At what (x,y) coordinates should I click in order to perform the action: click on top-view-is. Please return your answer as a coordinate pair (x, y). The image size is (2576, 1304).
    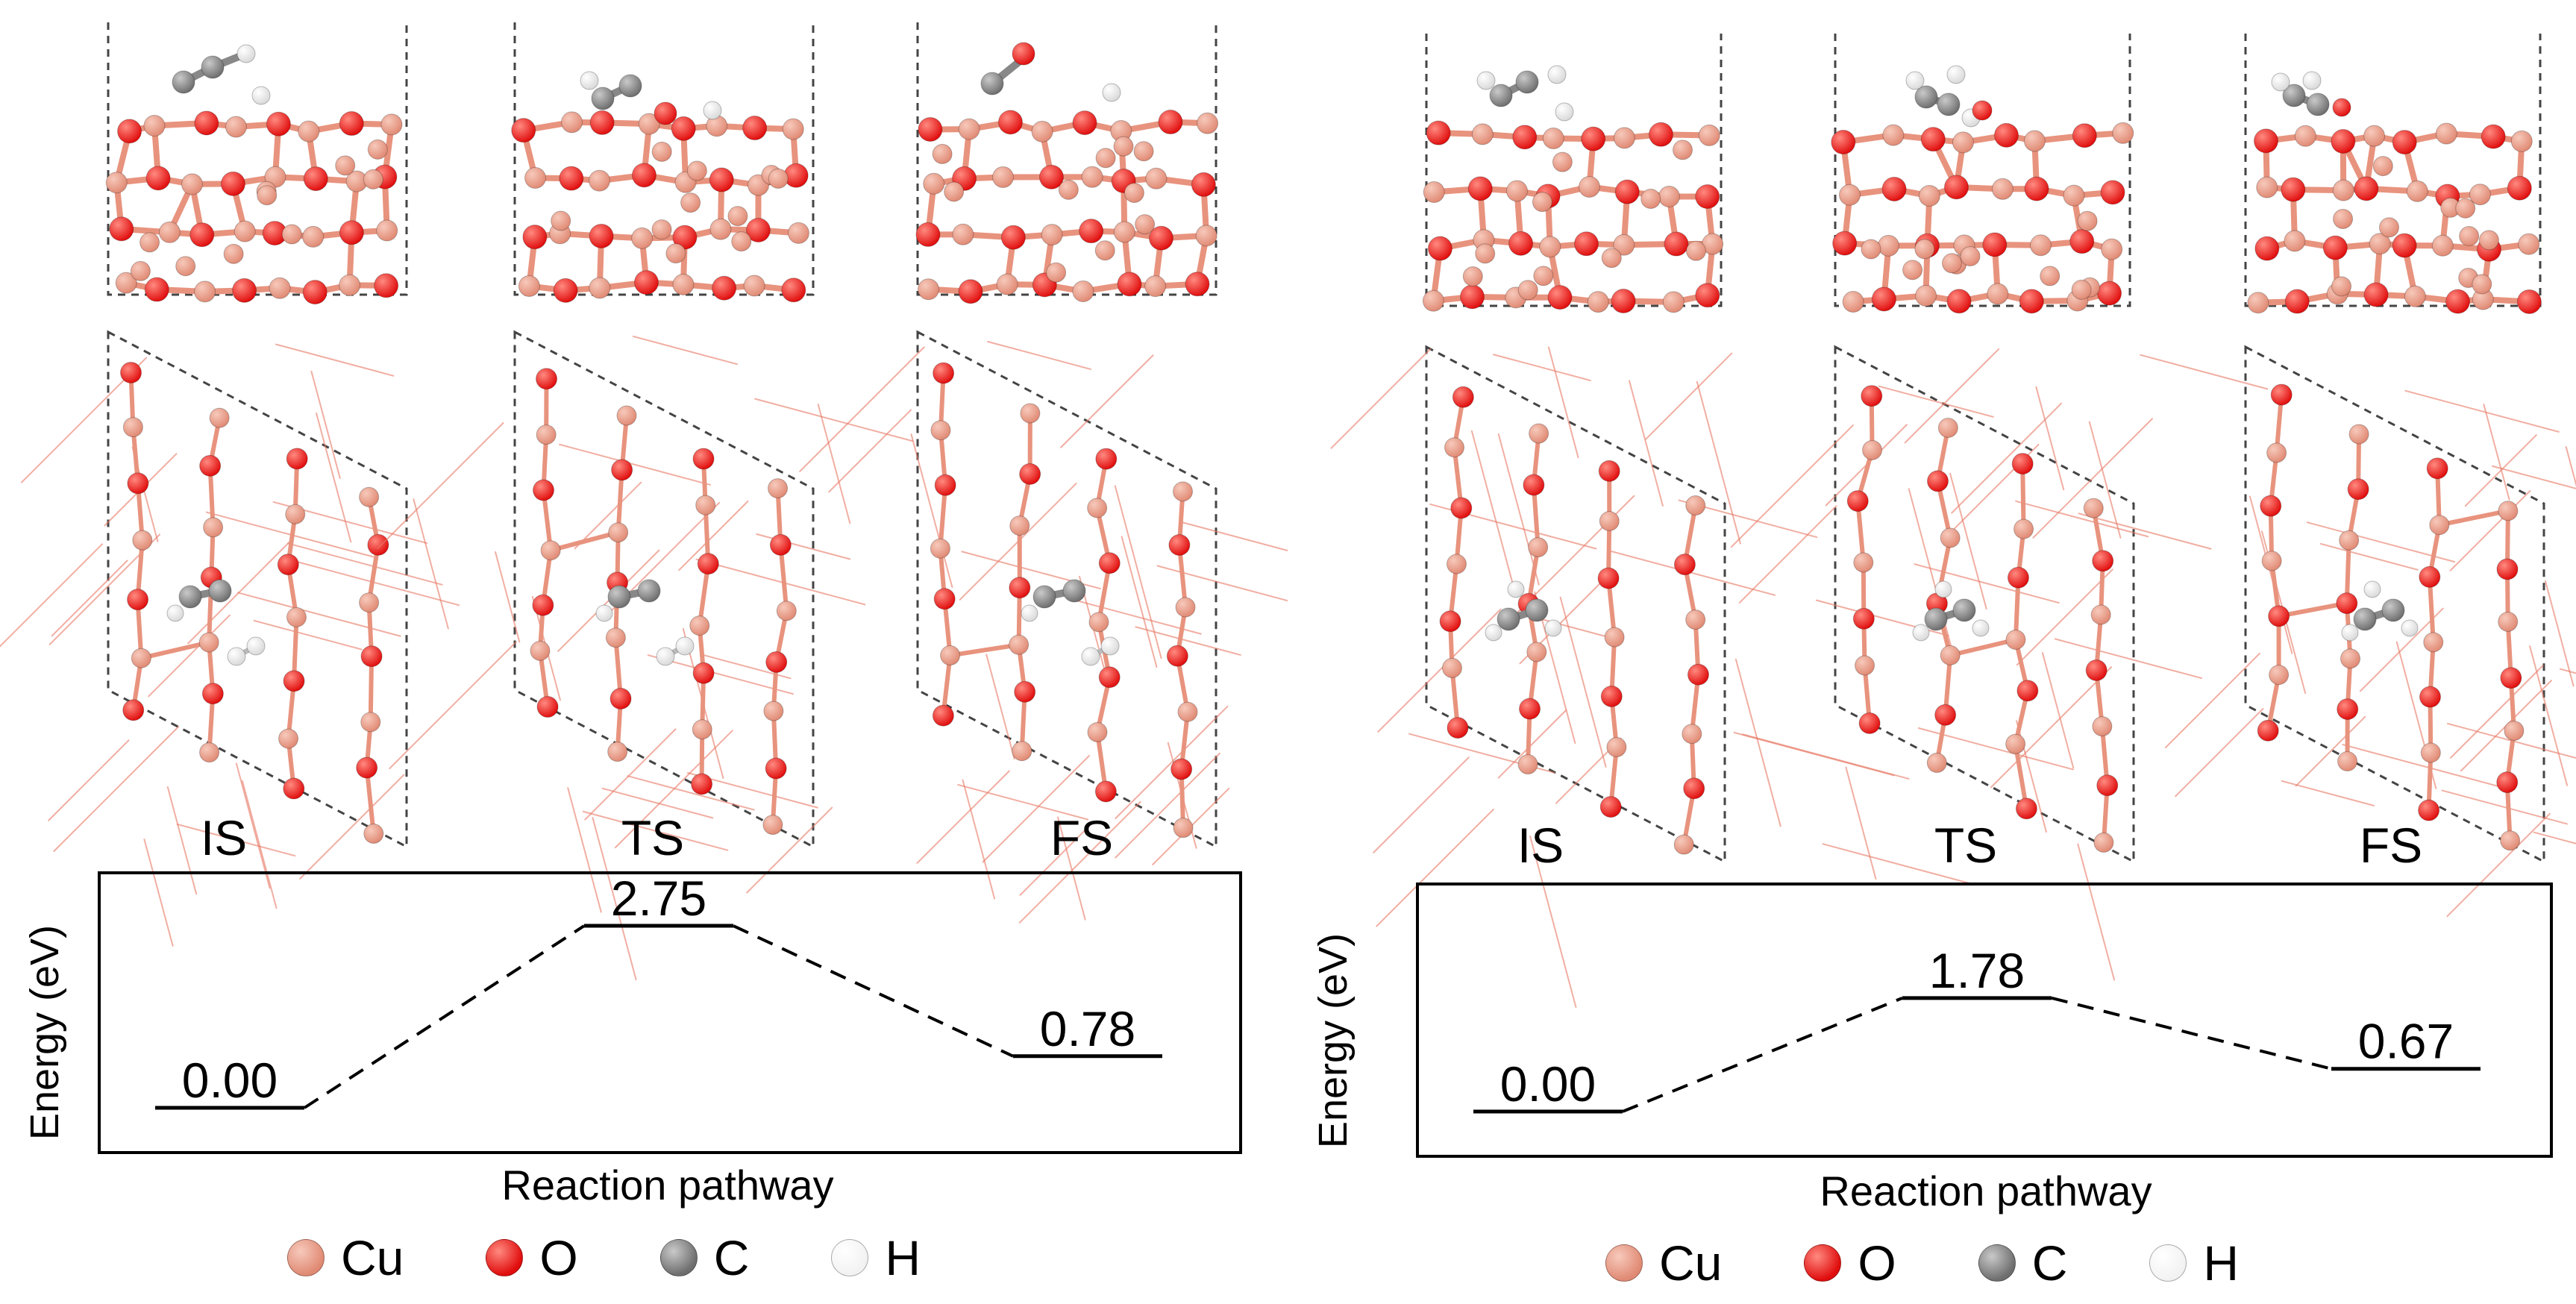
    Looking at the image, I should click on (1620, 677).